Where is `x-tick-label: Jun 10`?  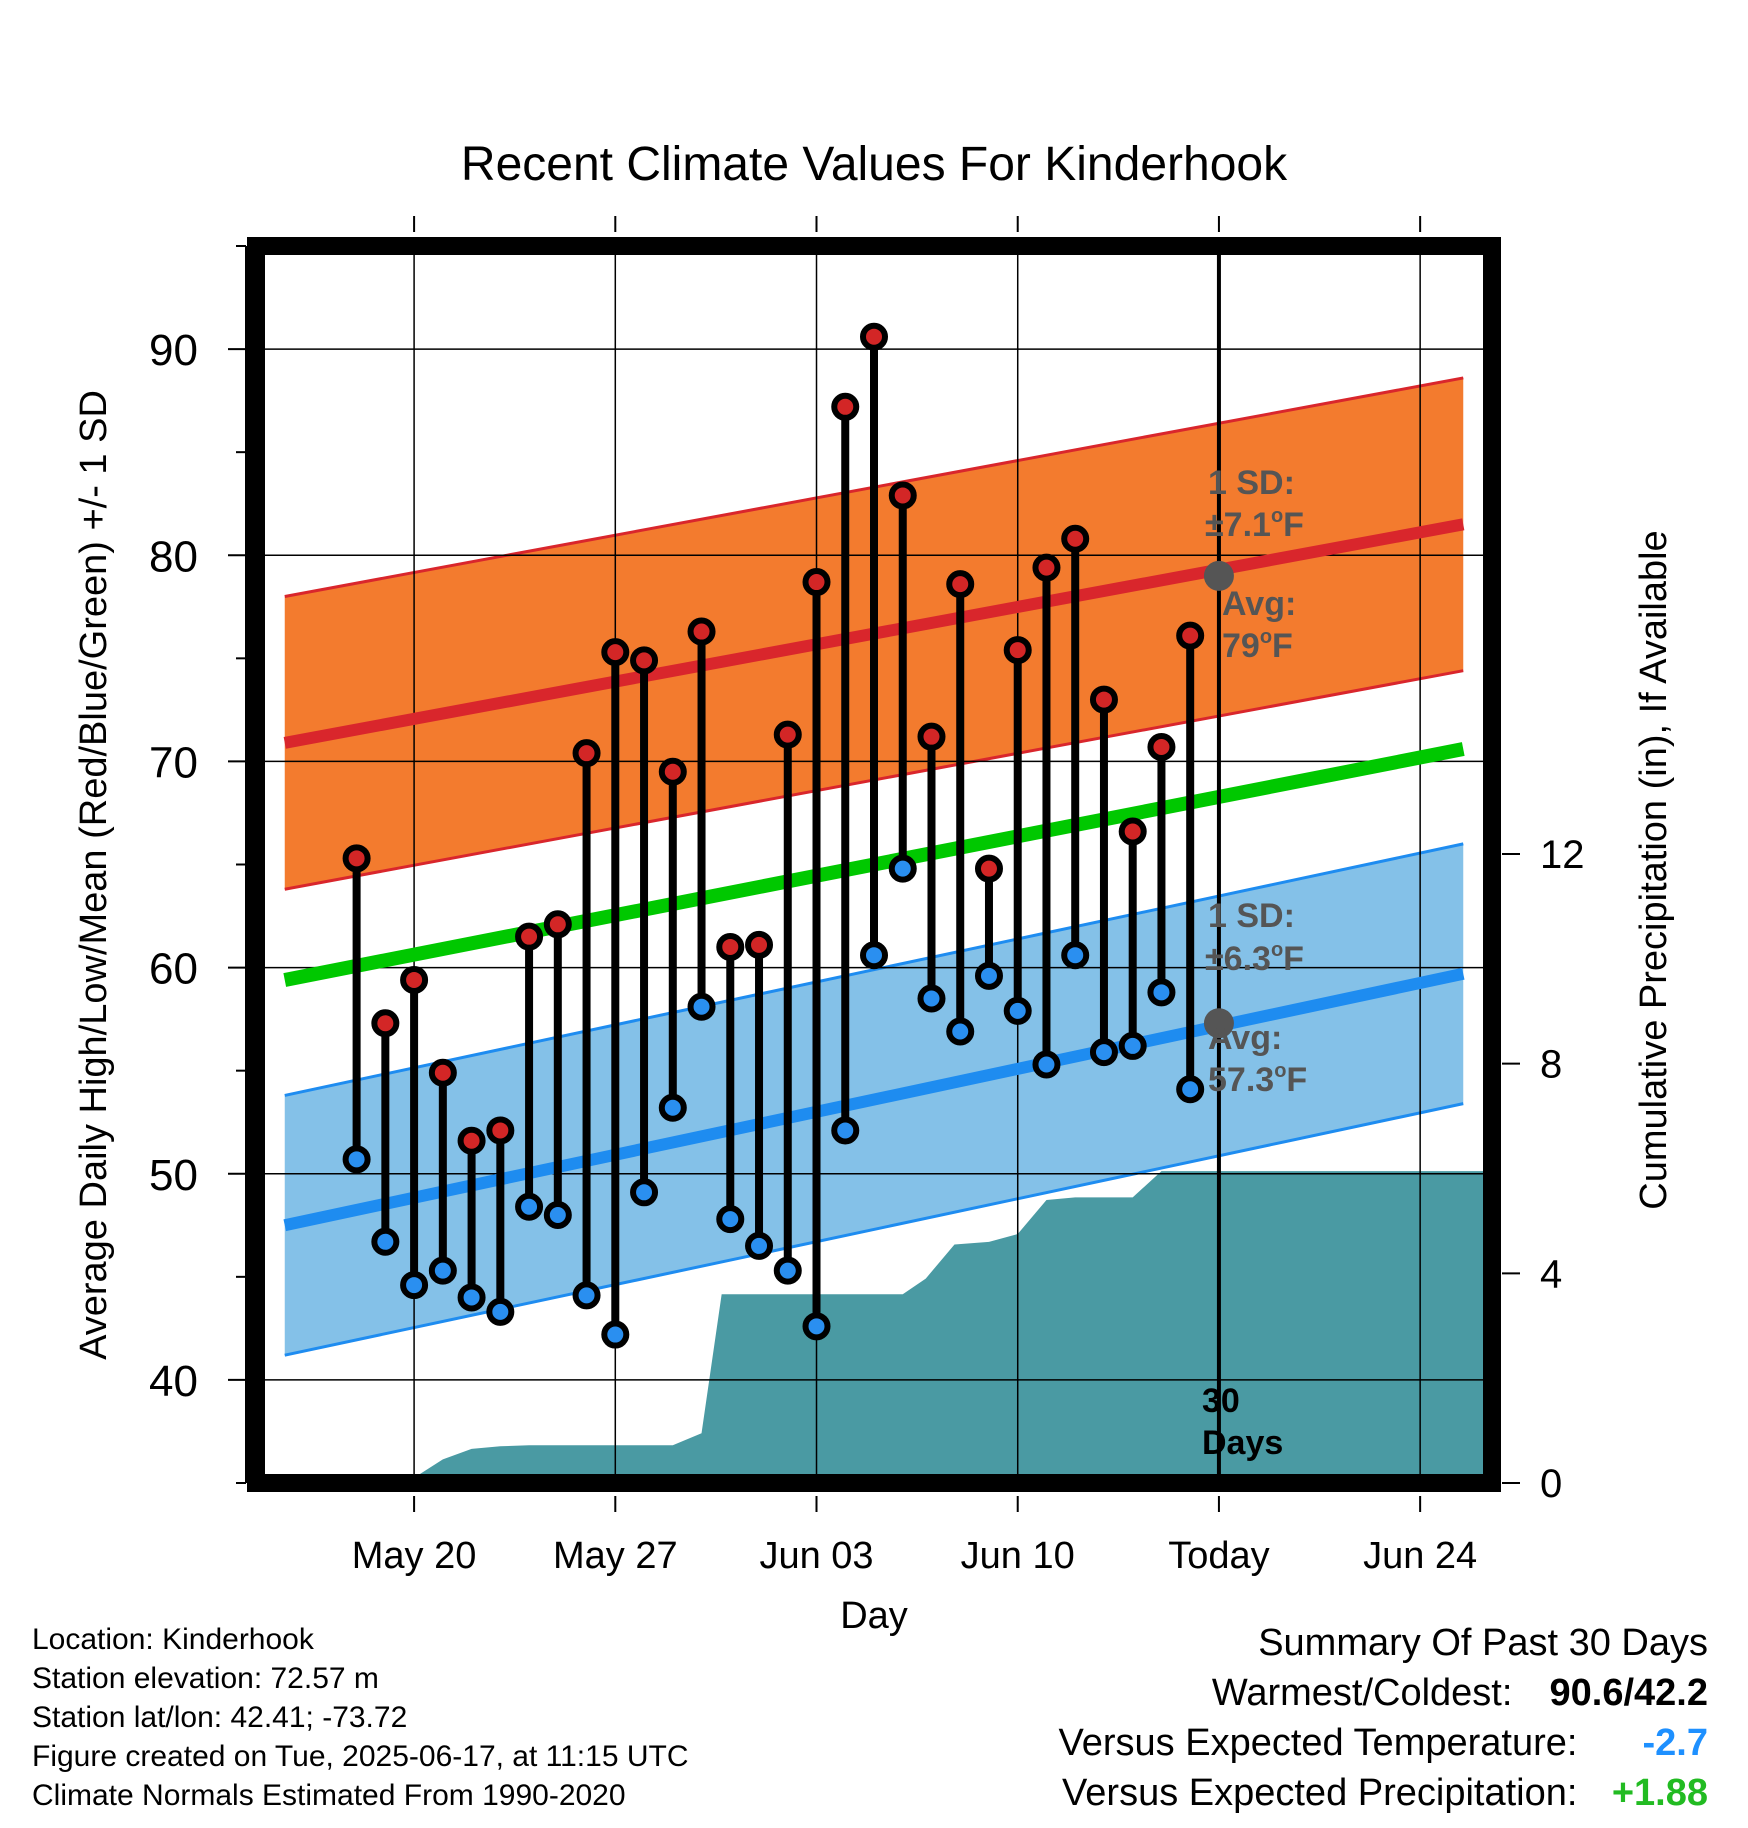
x-tick-label: Jun 10 is located at coordinates (1018, 1556).